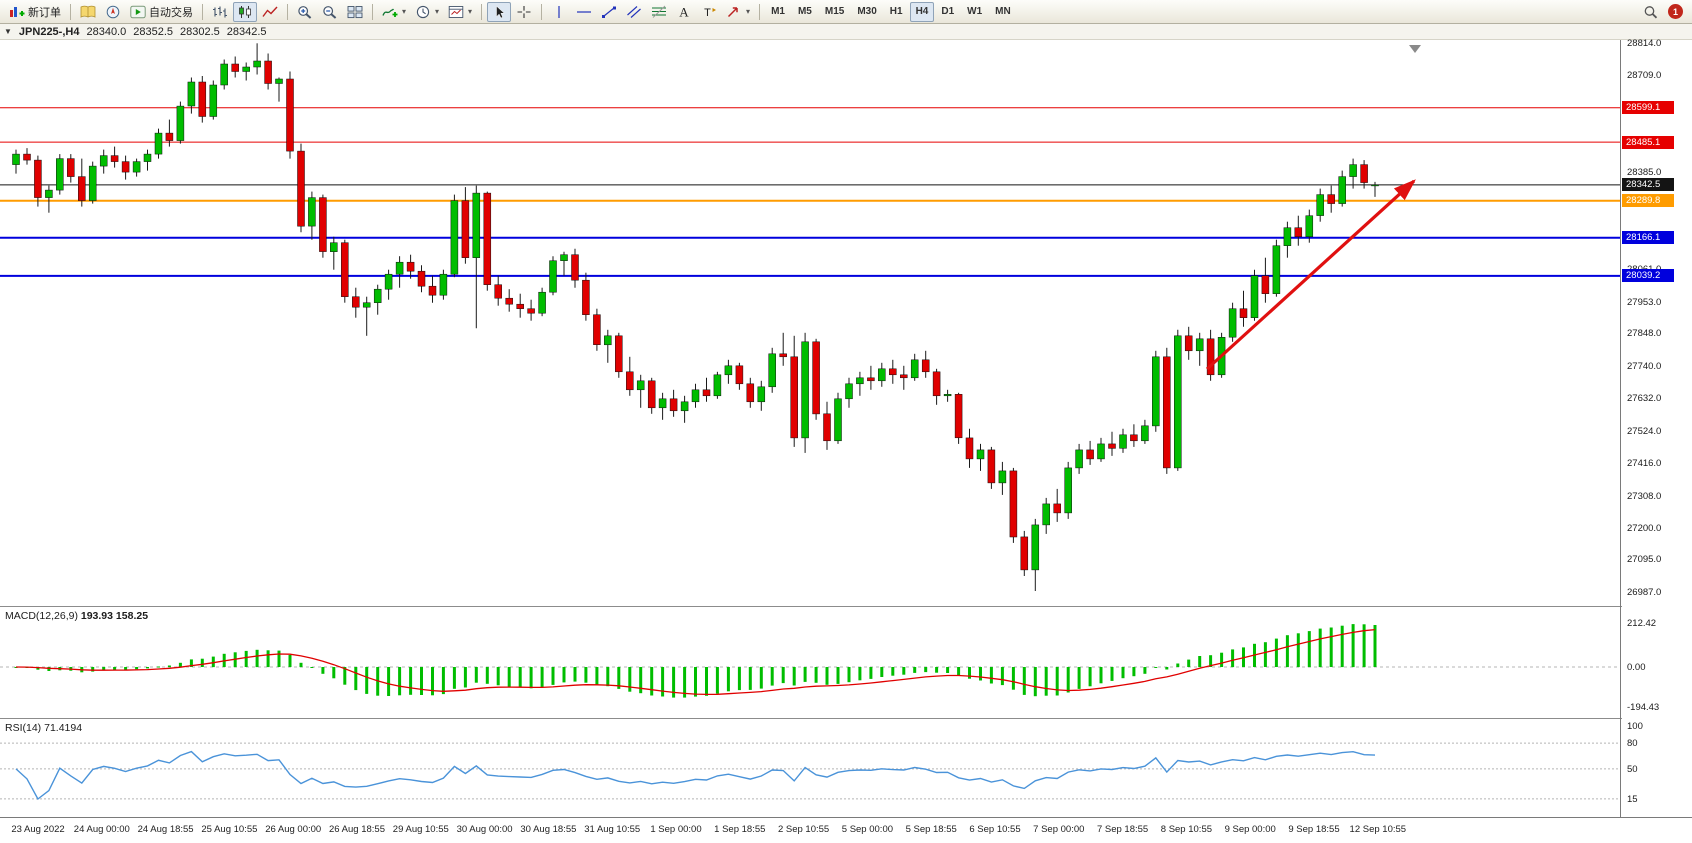 Image resolution: width=1692 pixels, height=843 pixels. Describe the element at coordinates (23, 728) in the screenshot. I see `rsi-name: RSI(14)` at that location.